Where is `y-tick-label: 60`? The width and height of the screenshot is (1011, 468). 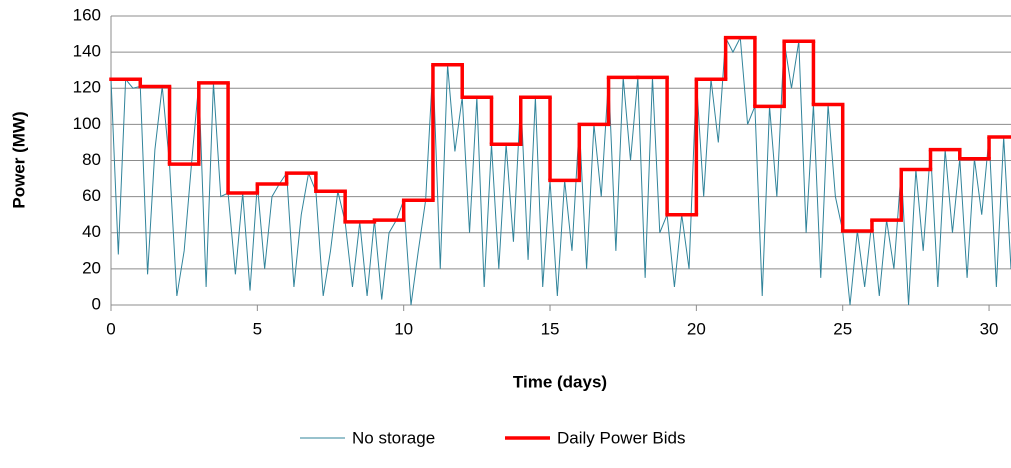
y-tick-label: 60 is located at coordinates (91, 195).